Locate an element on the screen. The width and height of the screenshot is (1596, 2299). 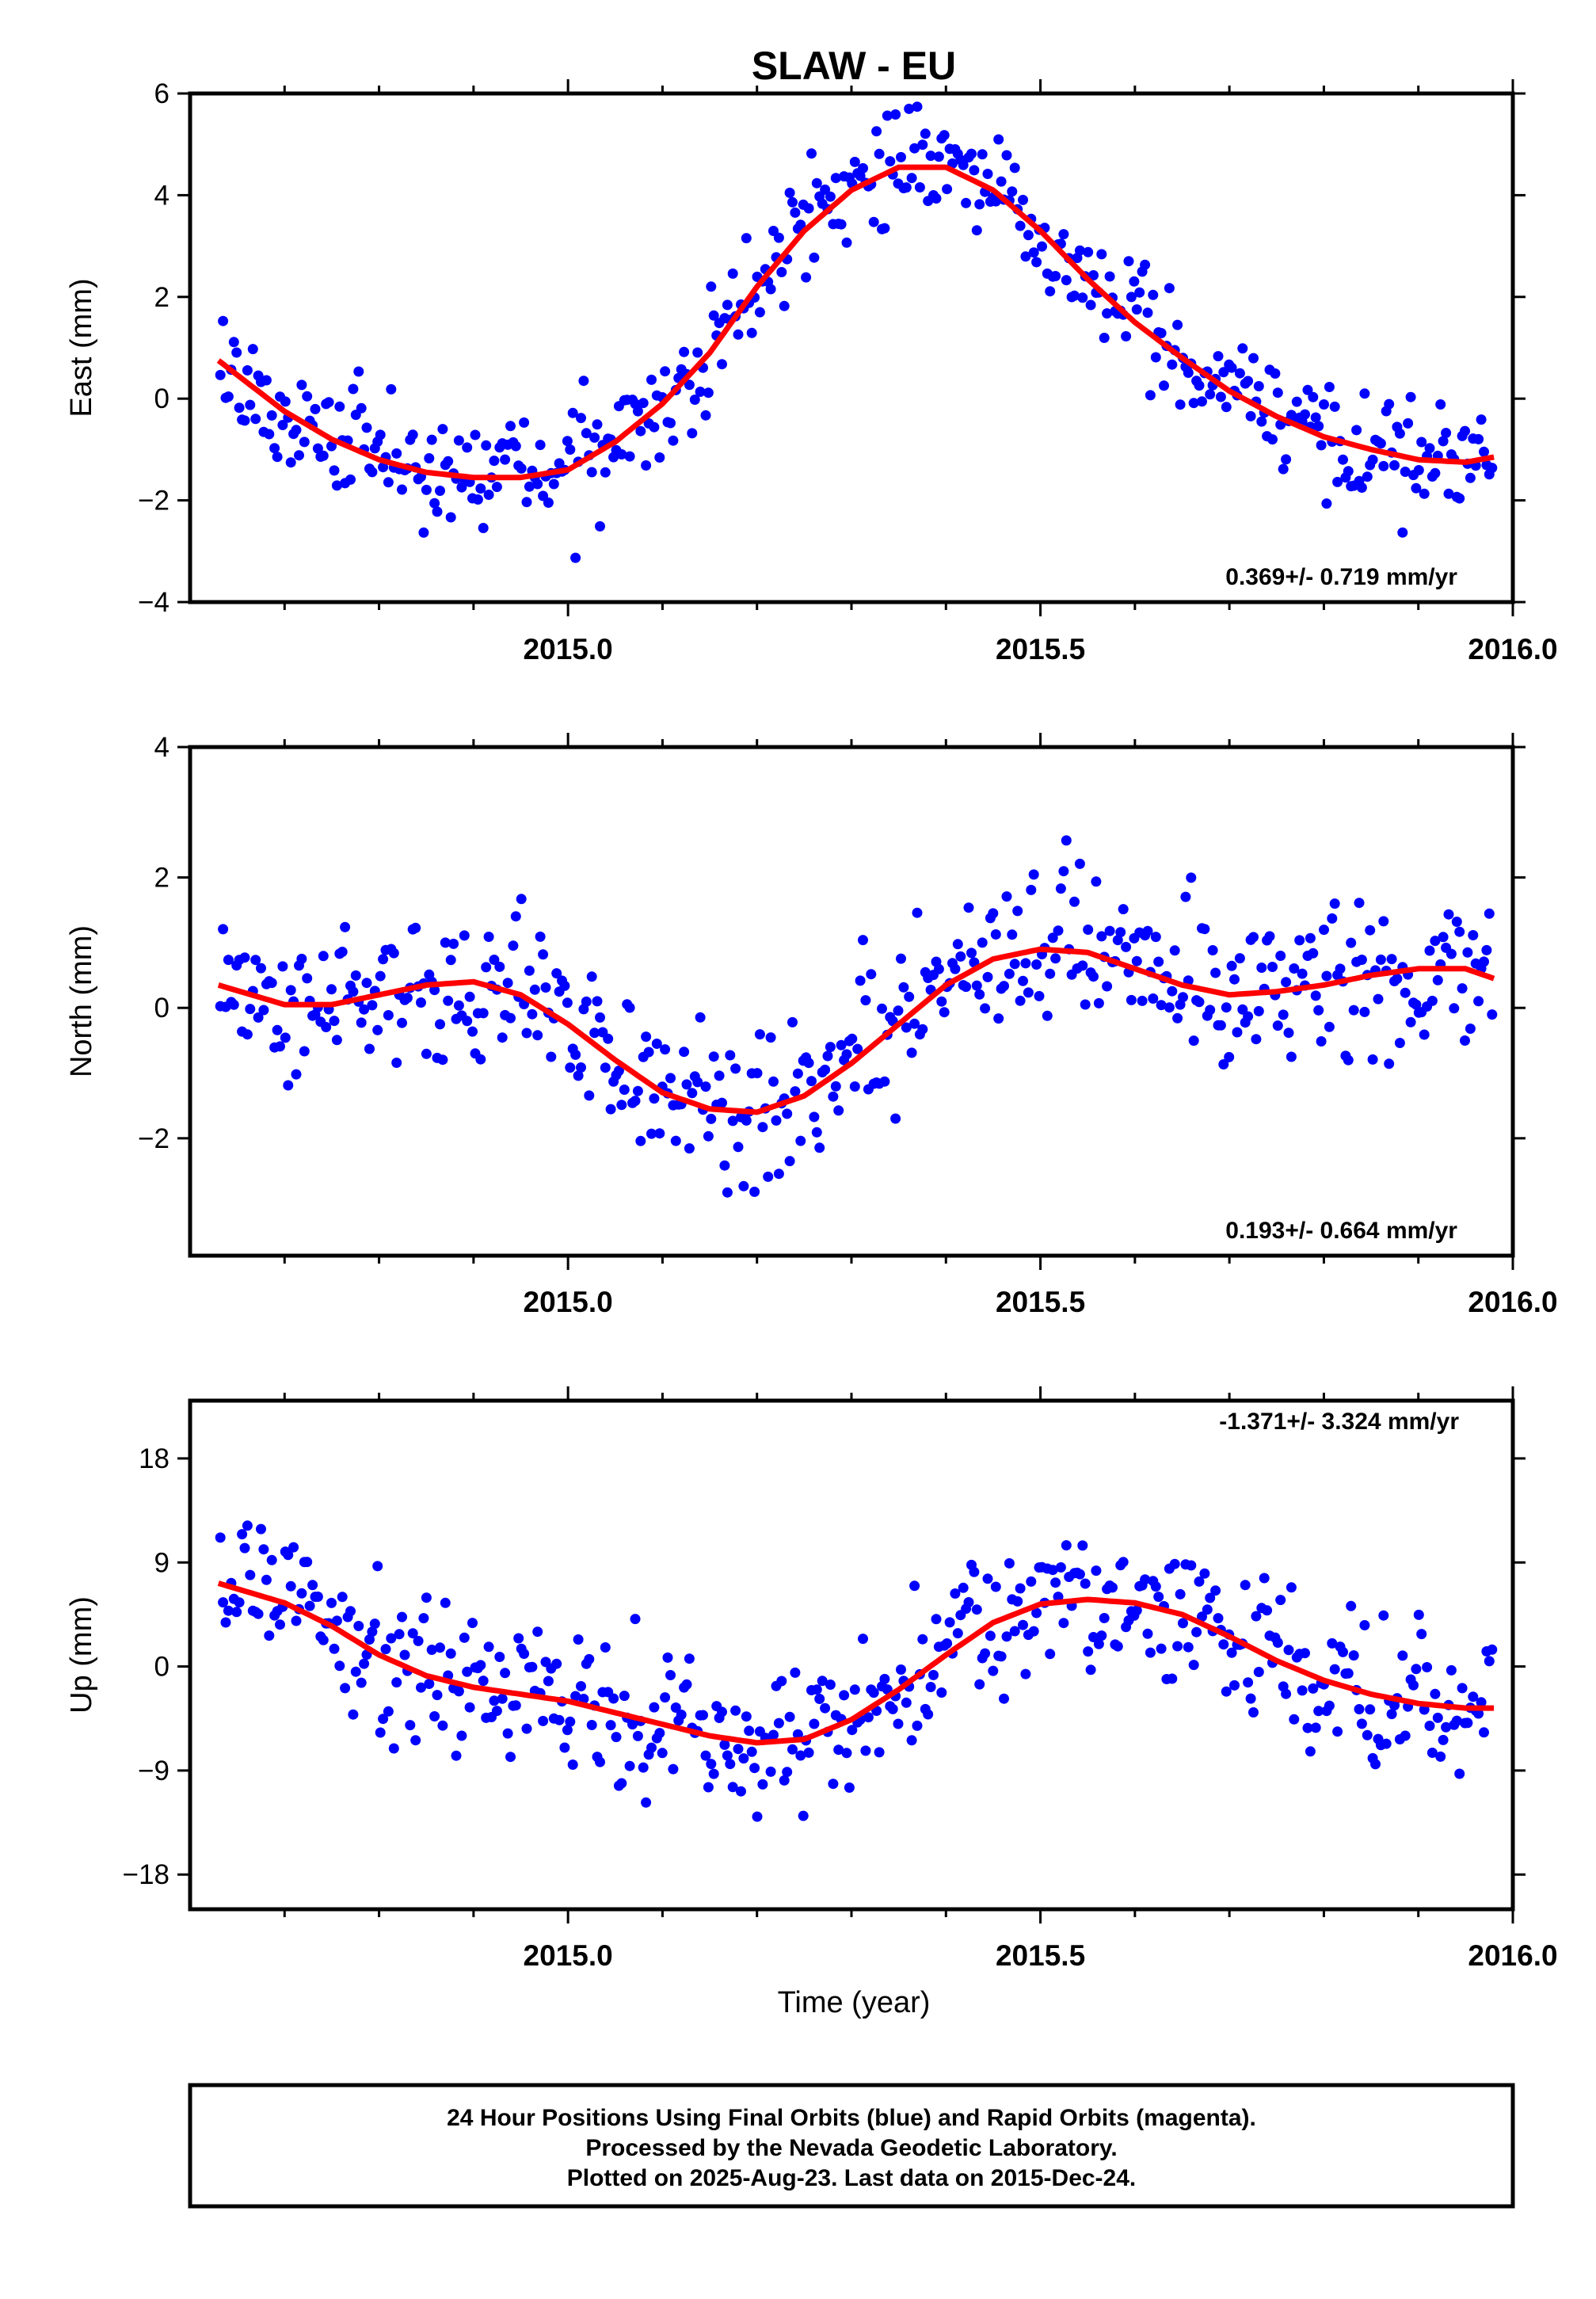
y-tick-label: −2 is located at coordinates (154, 1138).